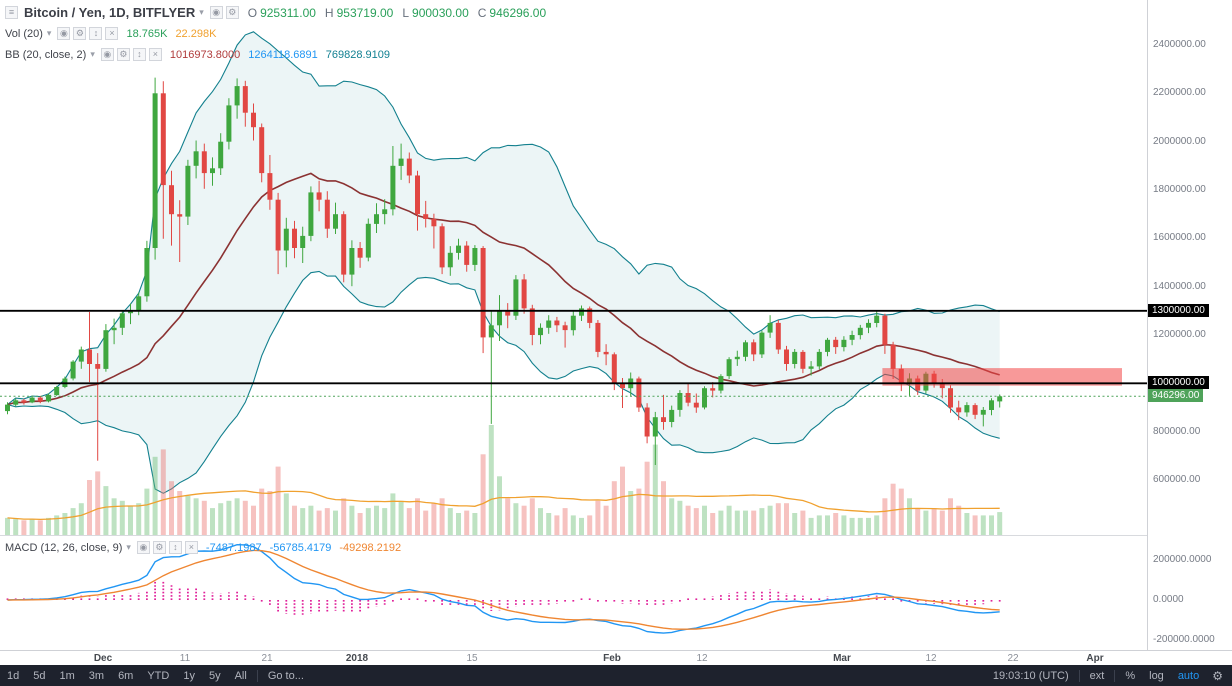  Describe the element at coordinates (1130, 675) in the screenshot. I see `percent-toggle: %` at that location.